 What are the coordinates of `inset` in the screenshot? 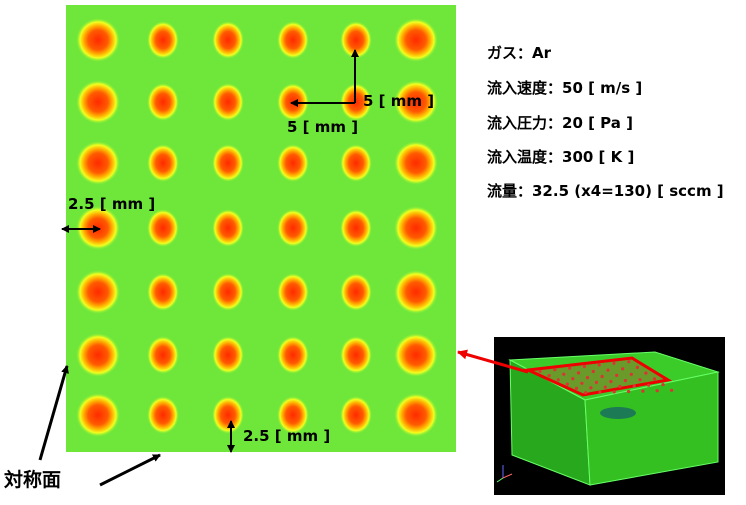 It's located at (609, 416).